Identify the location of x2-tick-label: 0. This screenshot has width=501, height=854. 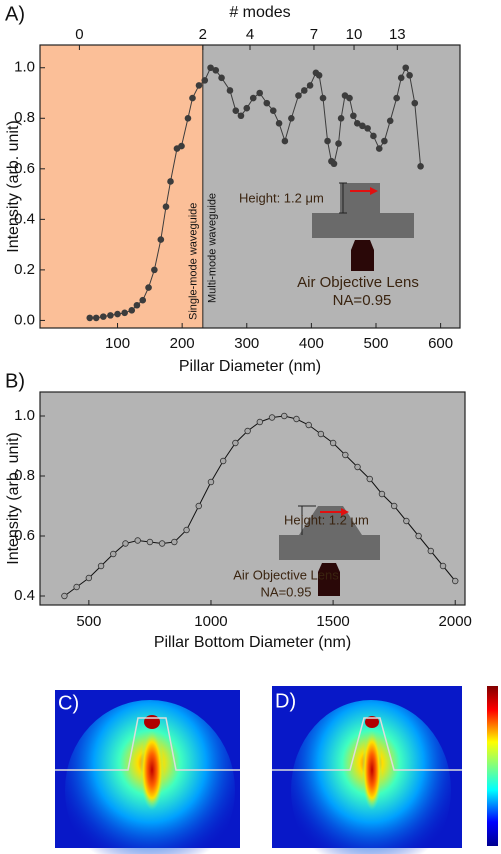
(79, 34).